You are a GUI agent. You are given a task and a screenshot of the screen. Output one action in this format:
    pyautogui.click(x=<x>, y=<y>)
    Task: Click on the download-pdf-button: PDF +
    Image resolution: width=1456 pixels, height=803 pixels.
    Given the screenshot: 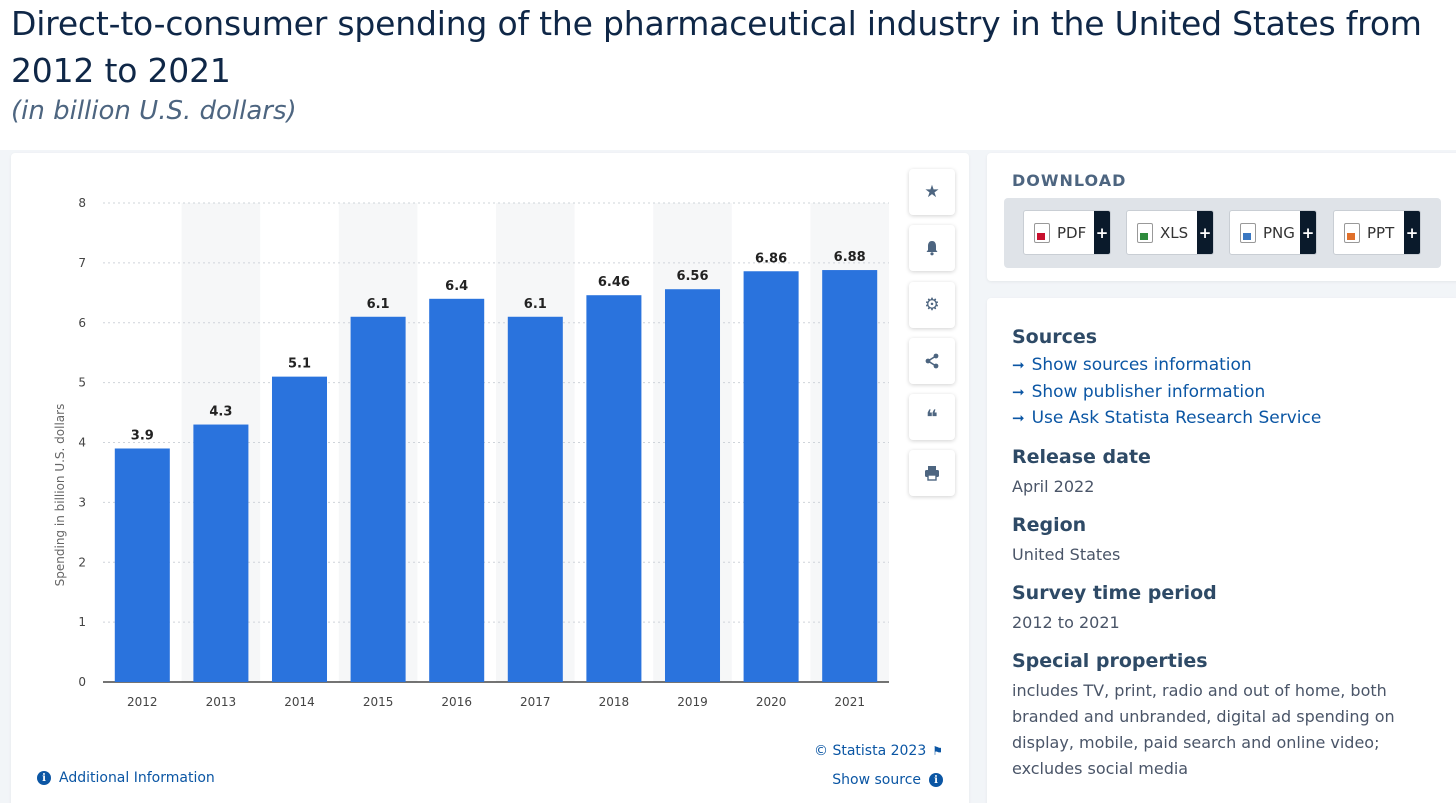 What is the action you would take?
    pyautogui.click(x=1067, y=232)
    